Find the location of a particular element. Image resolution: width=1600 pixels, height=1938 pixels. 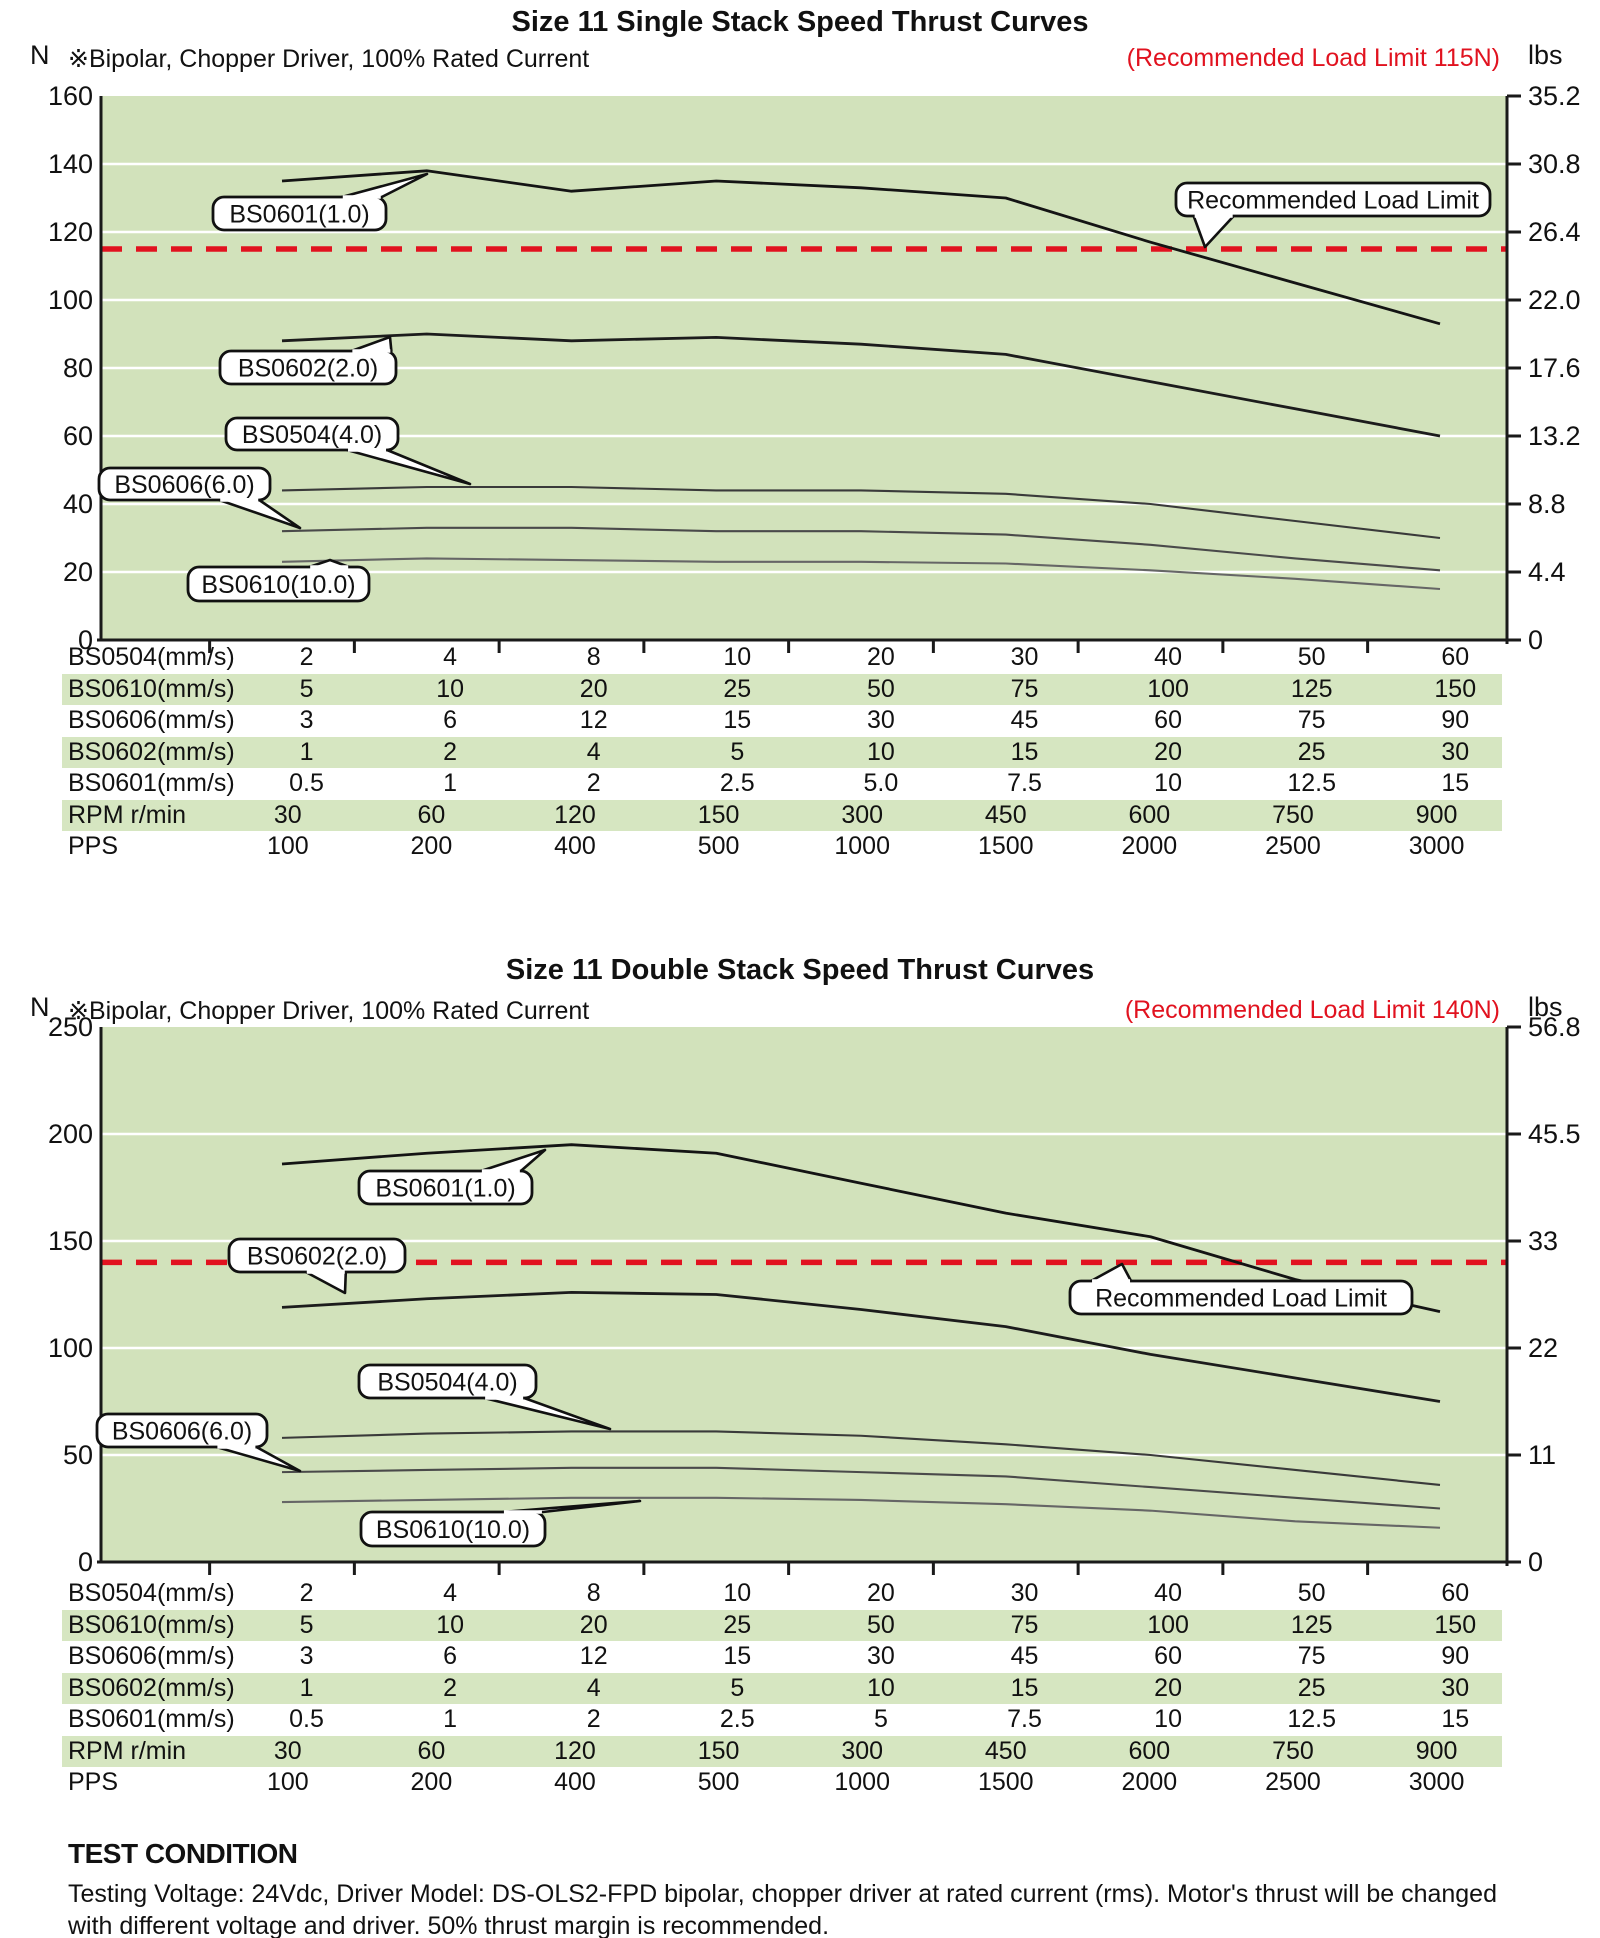

row-value: 500 is located at coordinates (718, 1782).